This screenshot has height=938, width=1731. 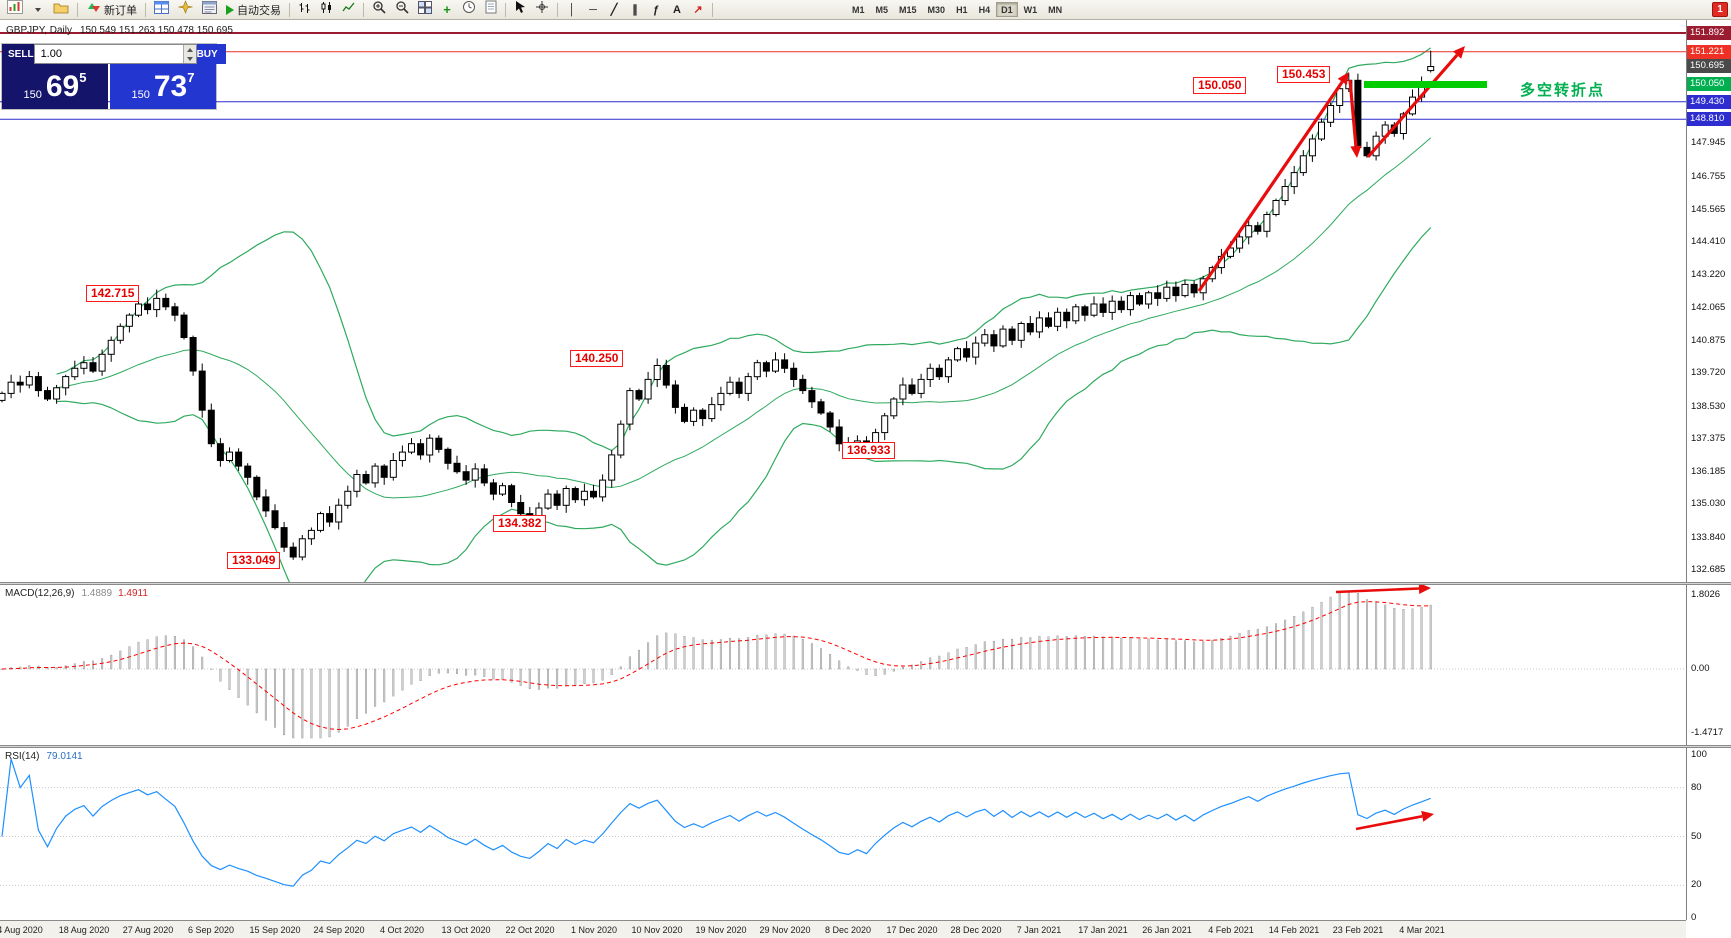 I want to click on market-watch-button, so click(x=161, y=9).